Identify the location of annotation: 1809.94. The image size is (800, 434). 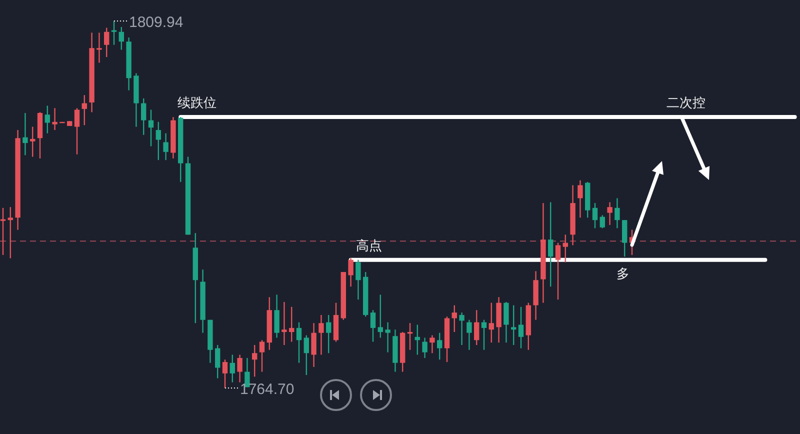
(156, 22).